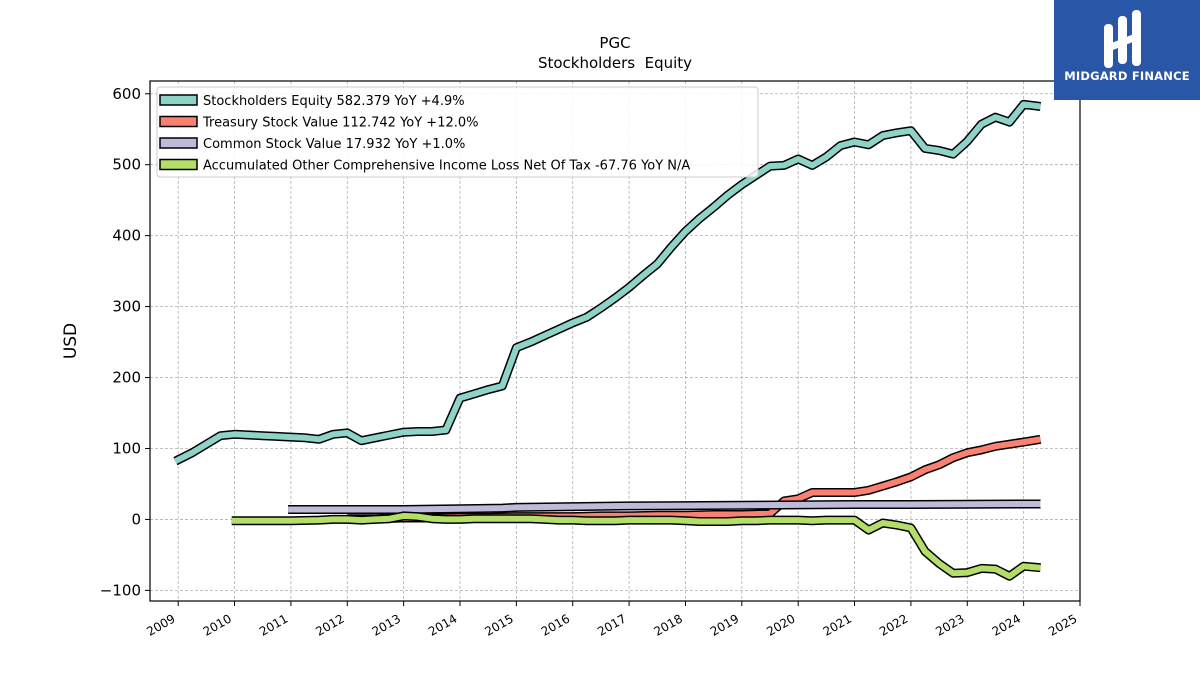  I want to click on legend-entry: Treasury Stock Value 112.742 YoY +12.0%, so click(340, 123).